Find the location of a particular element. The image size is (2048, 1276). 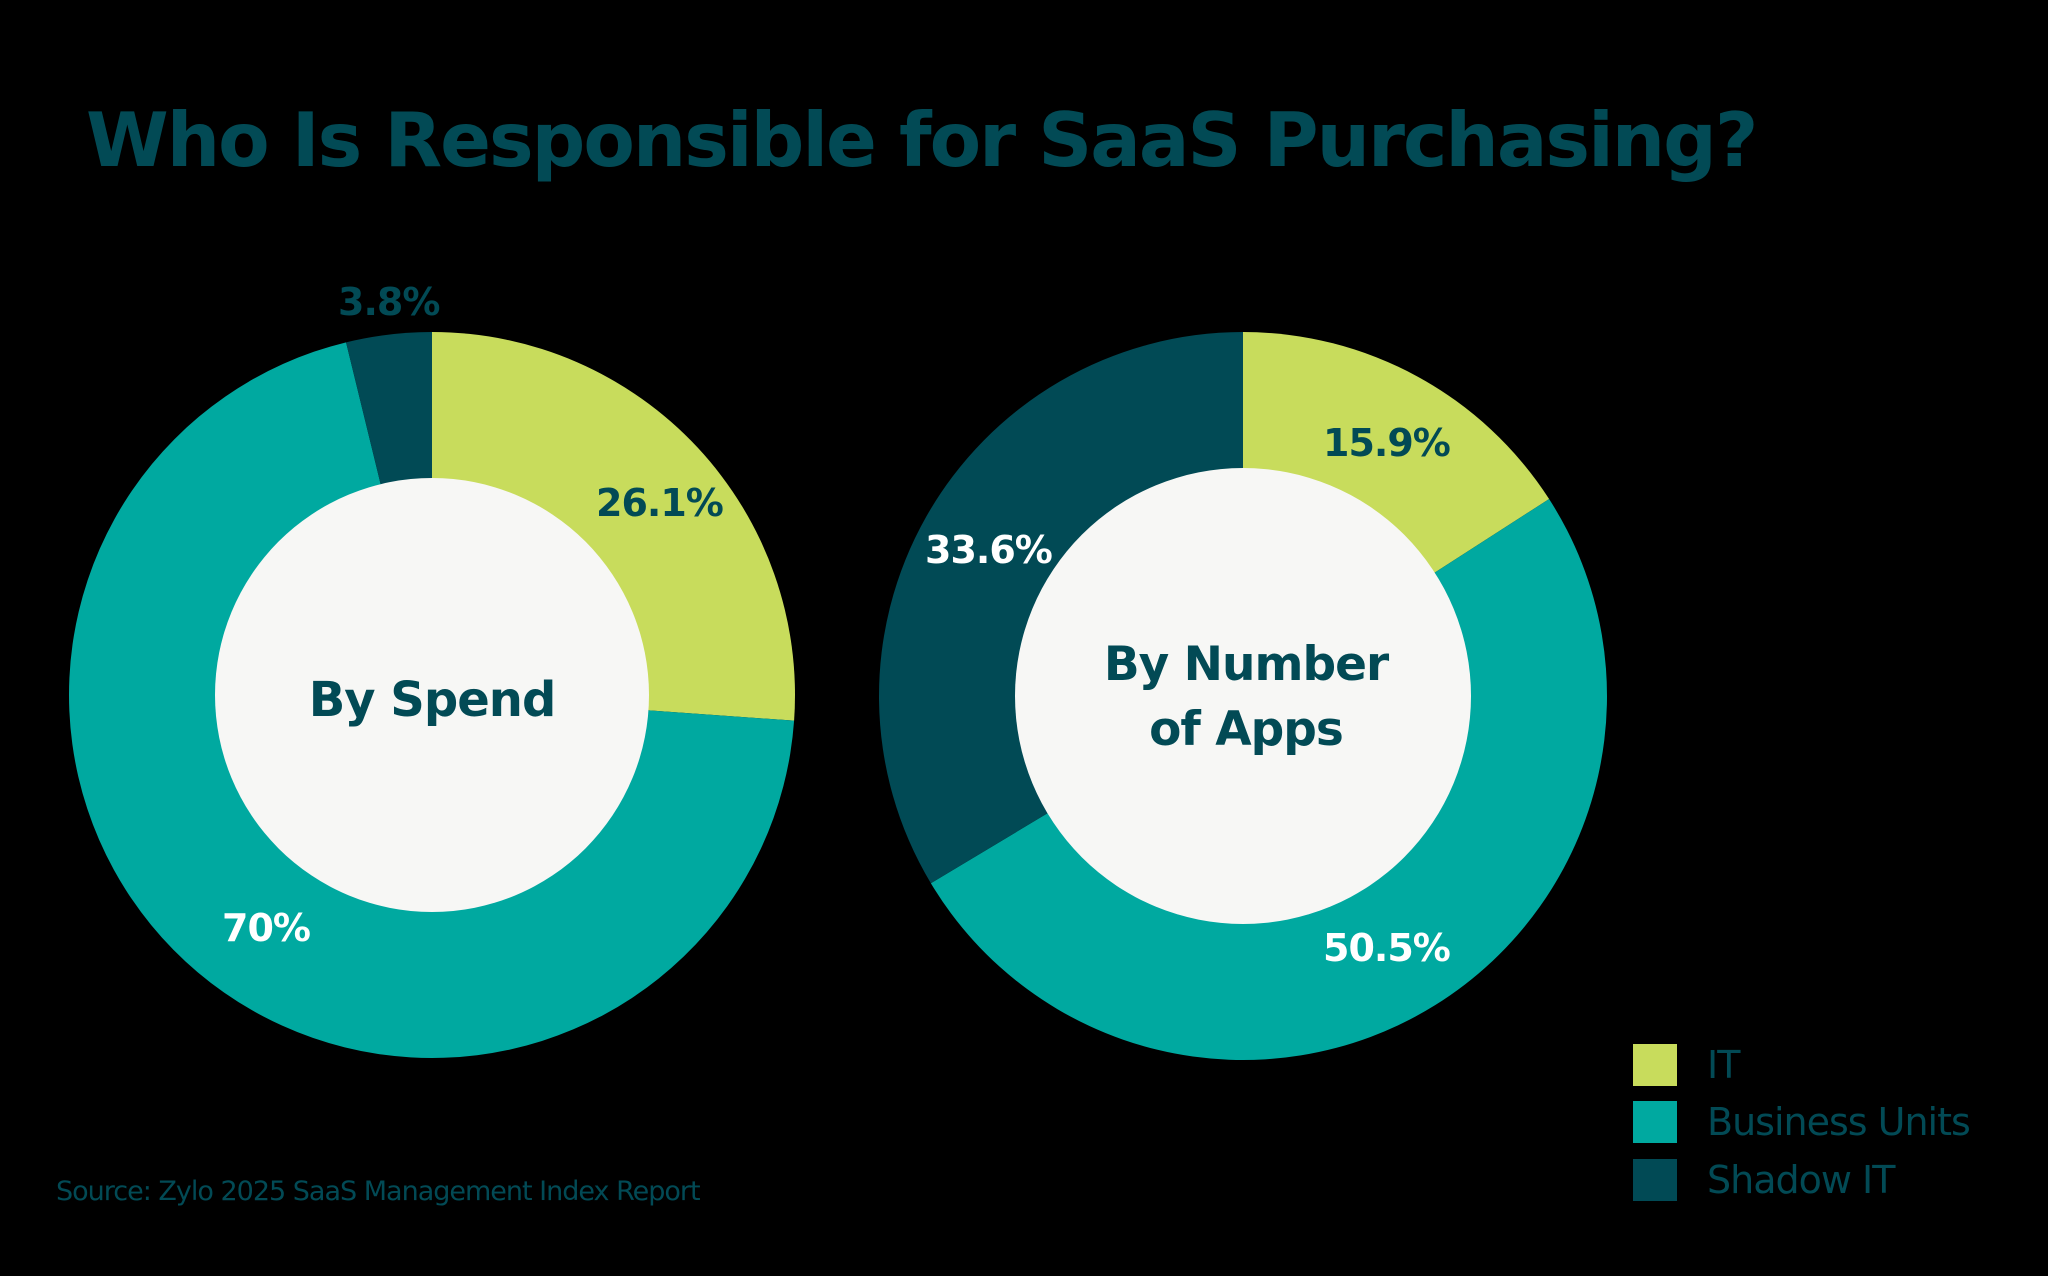

legend: IT Business Units Shadow IT is located at coordinates (1802, 1122).